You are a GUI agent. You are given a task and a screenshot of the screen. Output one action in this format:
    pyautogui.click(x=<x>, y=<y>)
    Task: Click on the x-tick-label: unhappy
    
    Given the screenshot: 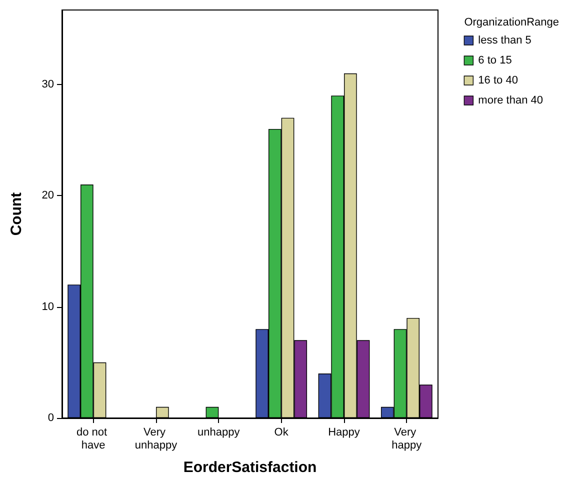 What is the action you would take?
    pyautogui.click(x=219, y=432)
    